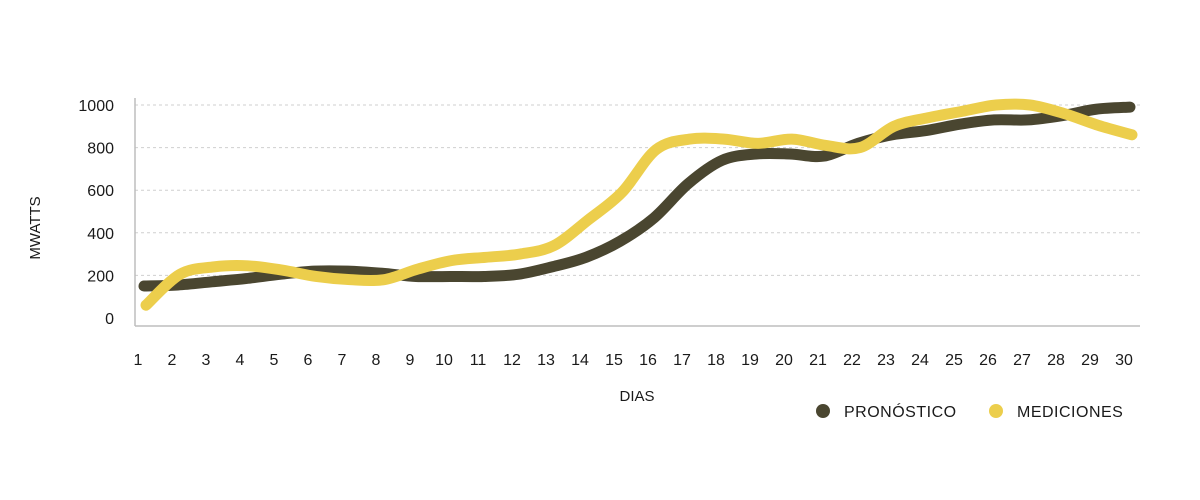 The image size is (1200, 500). I want to click on x-tick-label: 29, so click(1090, 360).